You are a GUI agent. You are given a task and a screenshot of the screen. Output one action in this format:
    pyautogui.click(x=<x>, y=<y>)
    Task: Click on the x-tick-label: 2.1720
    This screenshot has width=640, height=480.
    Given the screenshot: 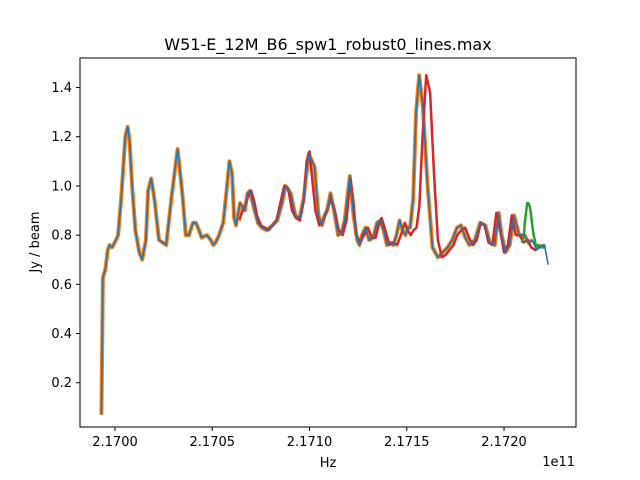 What is the action you would take?
    pyautogui.click(x=504, y=442)
    